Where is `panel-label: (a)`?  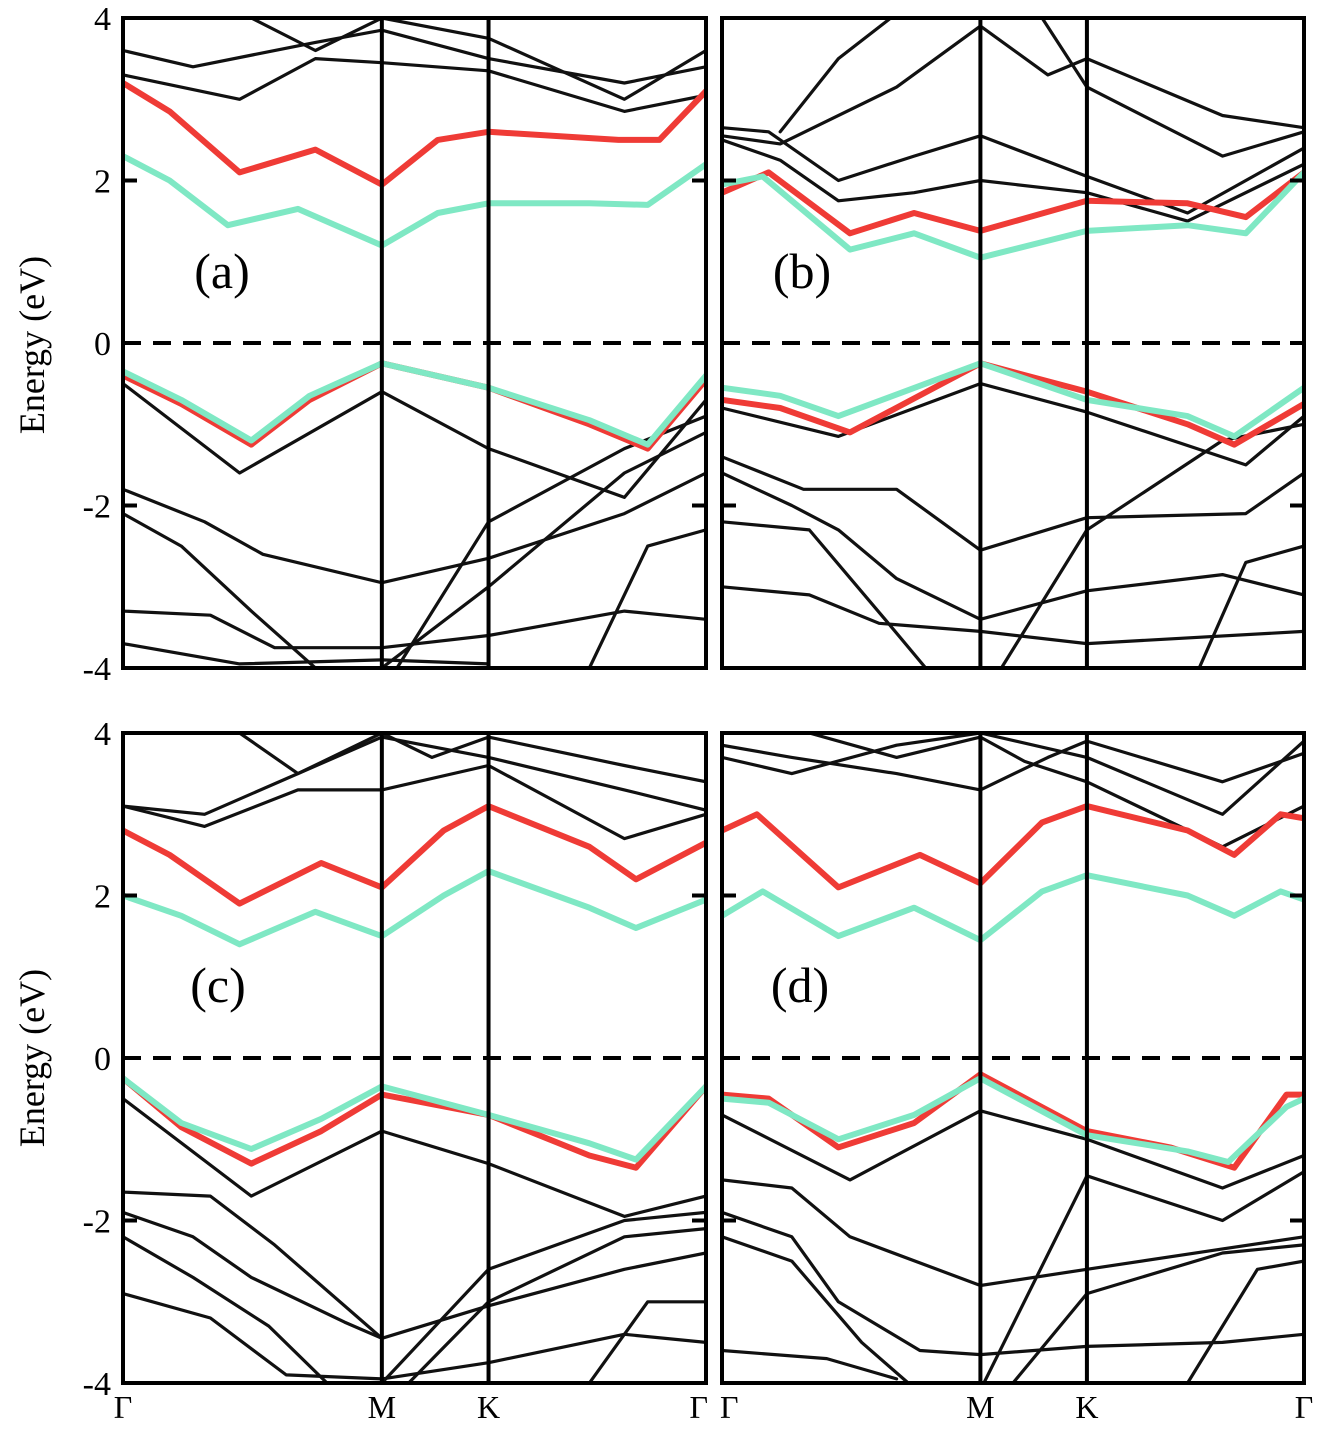
panel-label: (a) is located at coordinates (222, 271).